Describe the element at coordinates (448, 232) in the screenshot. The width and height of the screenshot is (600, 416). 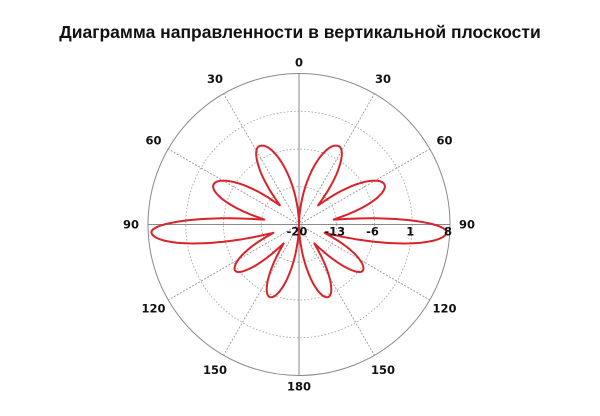
I see `radial-tick-label: 8` at that location.